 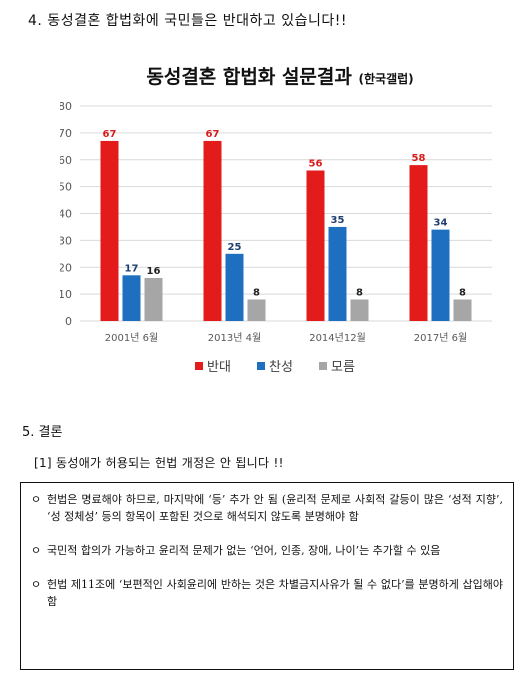 What do you see at coordinates (66, 294) in the screenshot?
I see `y-tick-label: 10` at bounding box center [66, 294].